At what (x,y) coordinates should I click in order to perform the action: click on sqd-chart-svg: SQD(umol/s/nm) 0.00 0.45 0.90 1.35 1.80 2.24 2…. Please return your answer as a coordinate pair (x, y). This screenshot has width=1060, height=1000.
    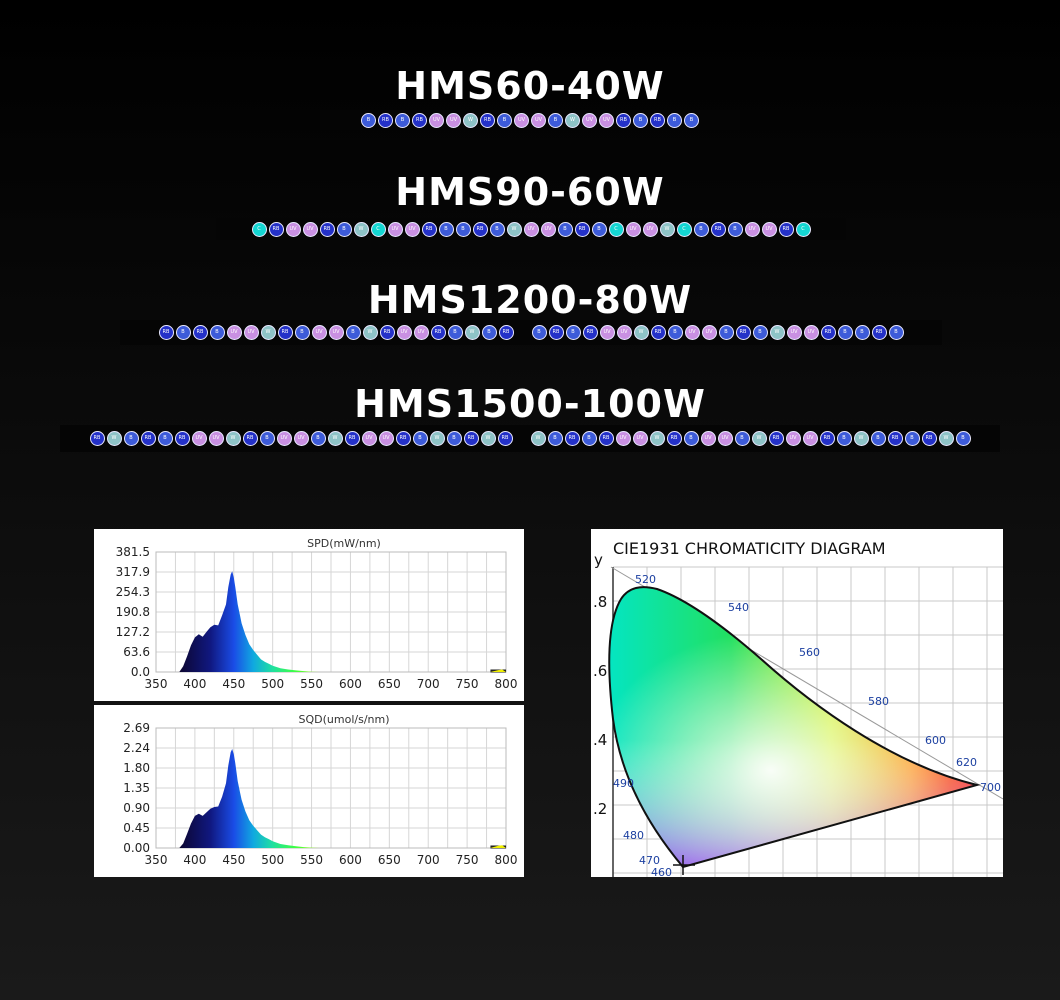
    Looking at the image, I should click on (320, 790).